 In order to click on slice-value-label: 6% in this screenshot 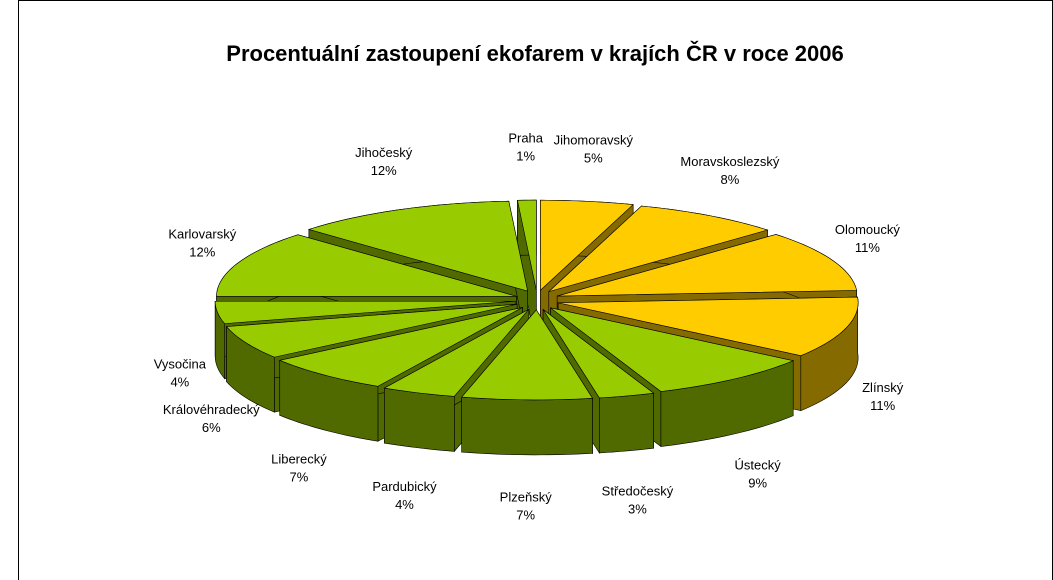, I will do `click(211, 427)`.